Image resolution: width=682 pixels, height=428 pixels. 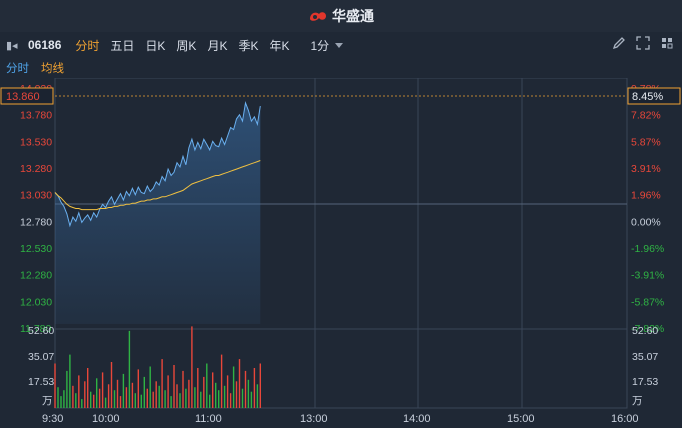 What do you see at coordinates (340, 419) in the screenshot?
I see `time-axis: 9:30 10:00 11:00 13:00 14:00 15:00 16:00` at bounding box center [340, 419].